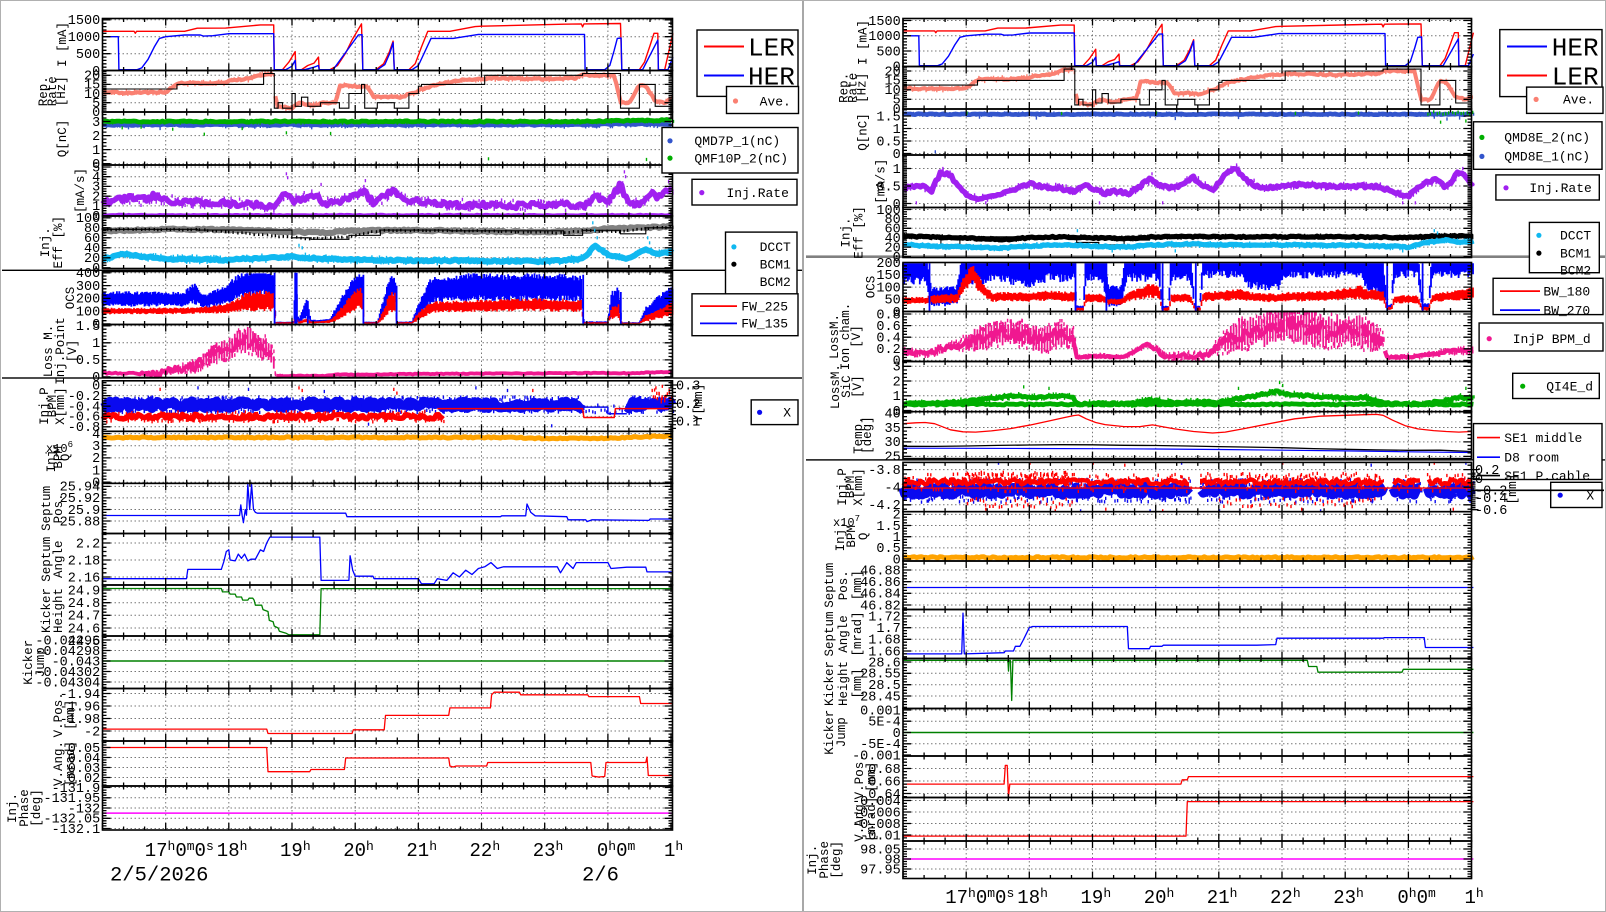 This screenshot has width=1606, height=912. I want to click on svg-text: 0.66, so click(884, 782).